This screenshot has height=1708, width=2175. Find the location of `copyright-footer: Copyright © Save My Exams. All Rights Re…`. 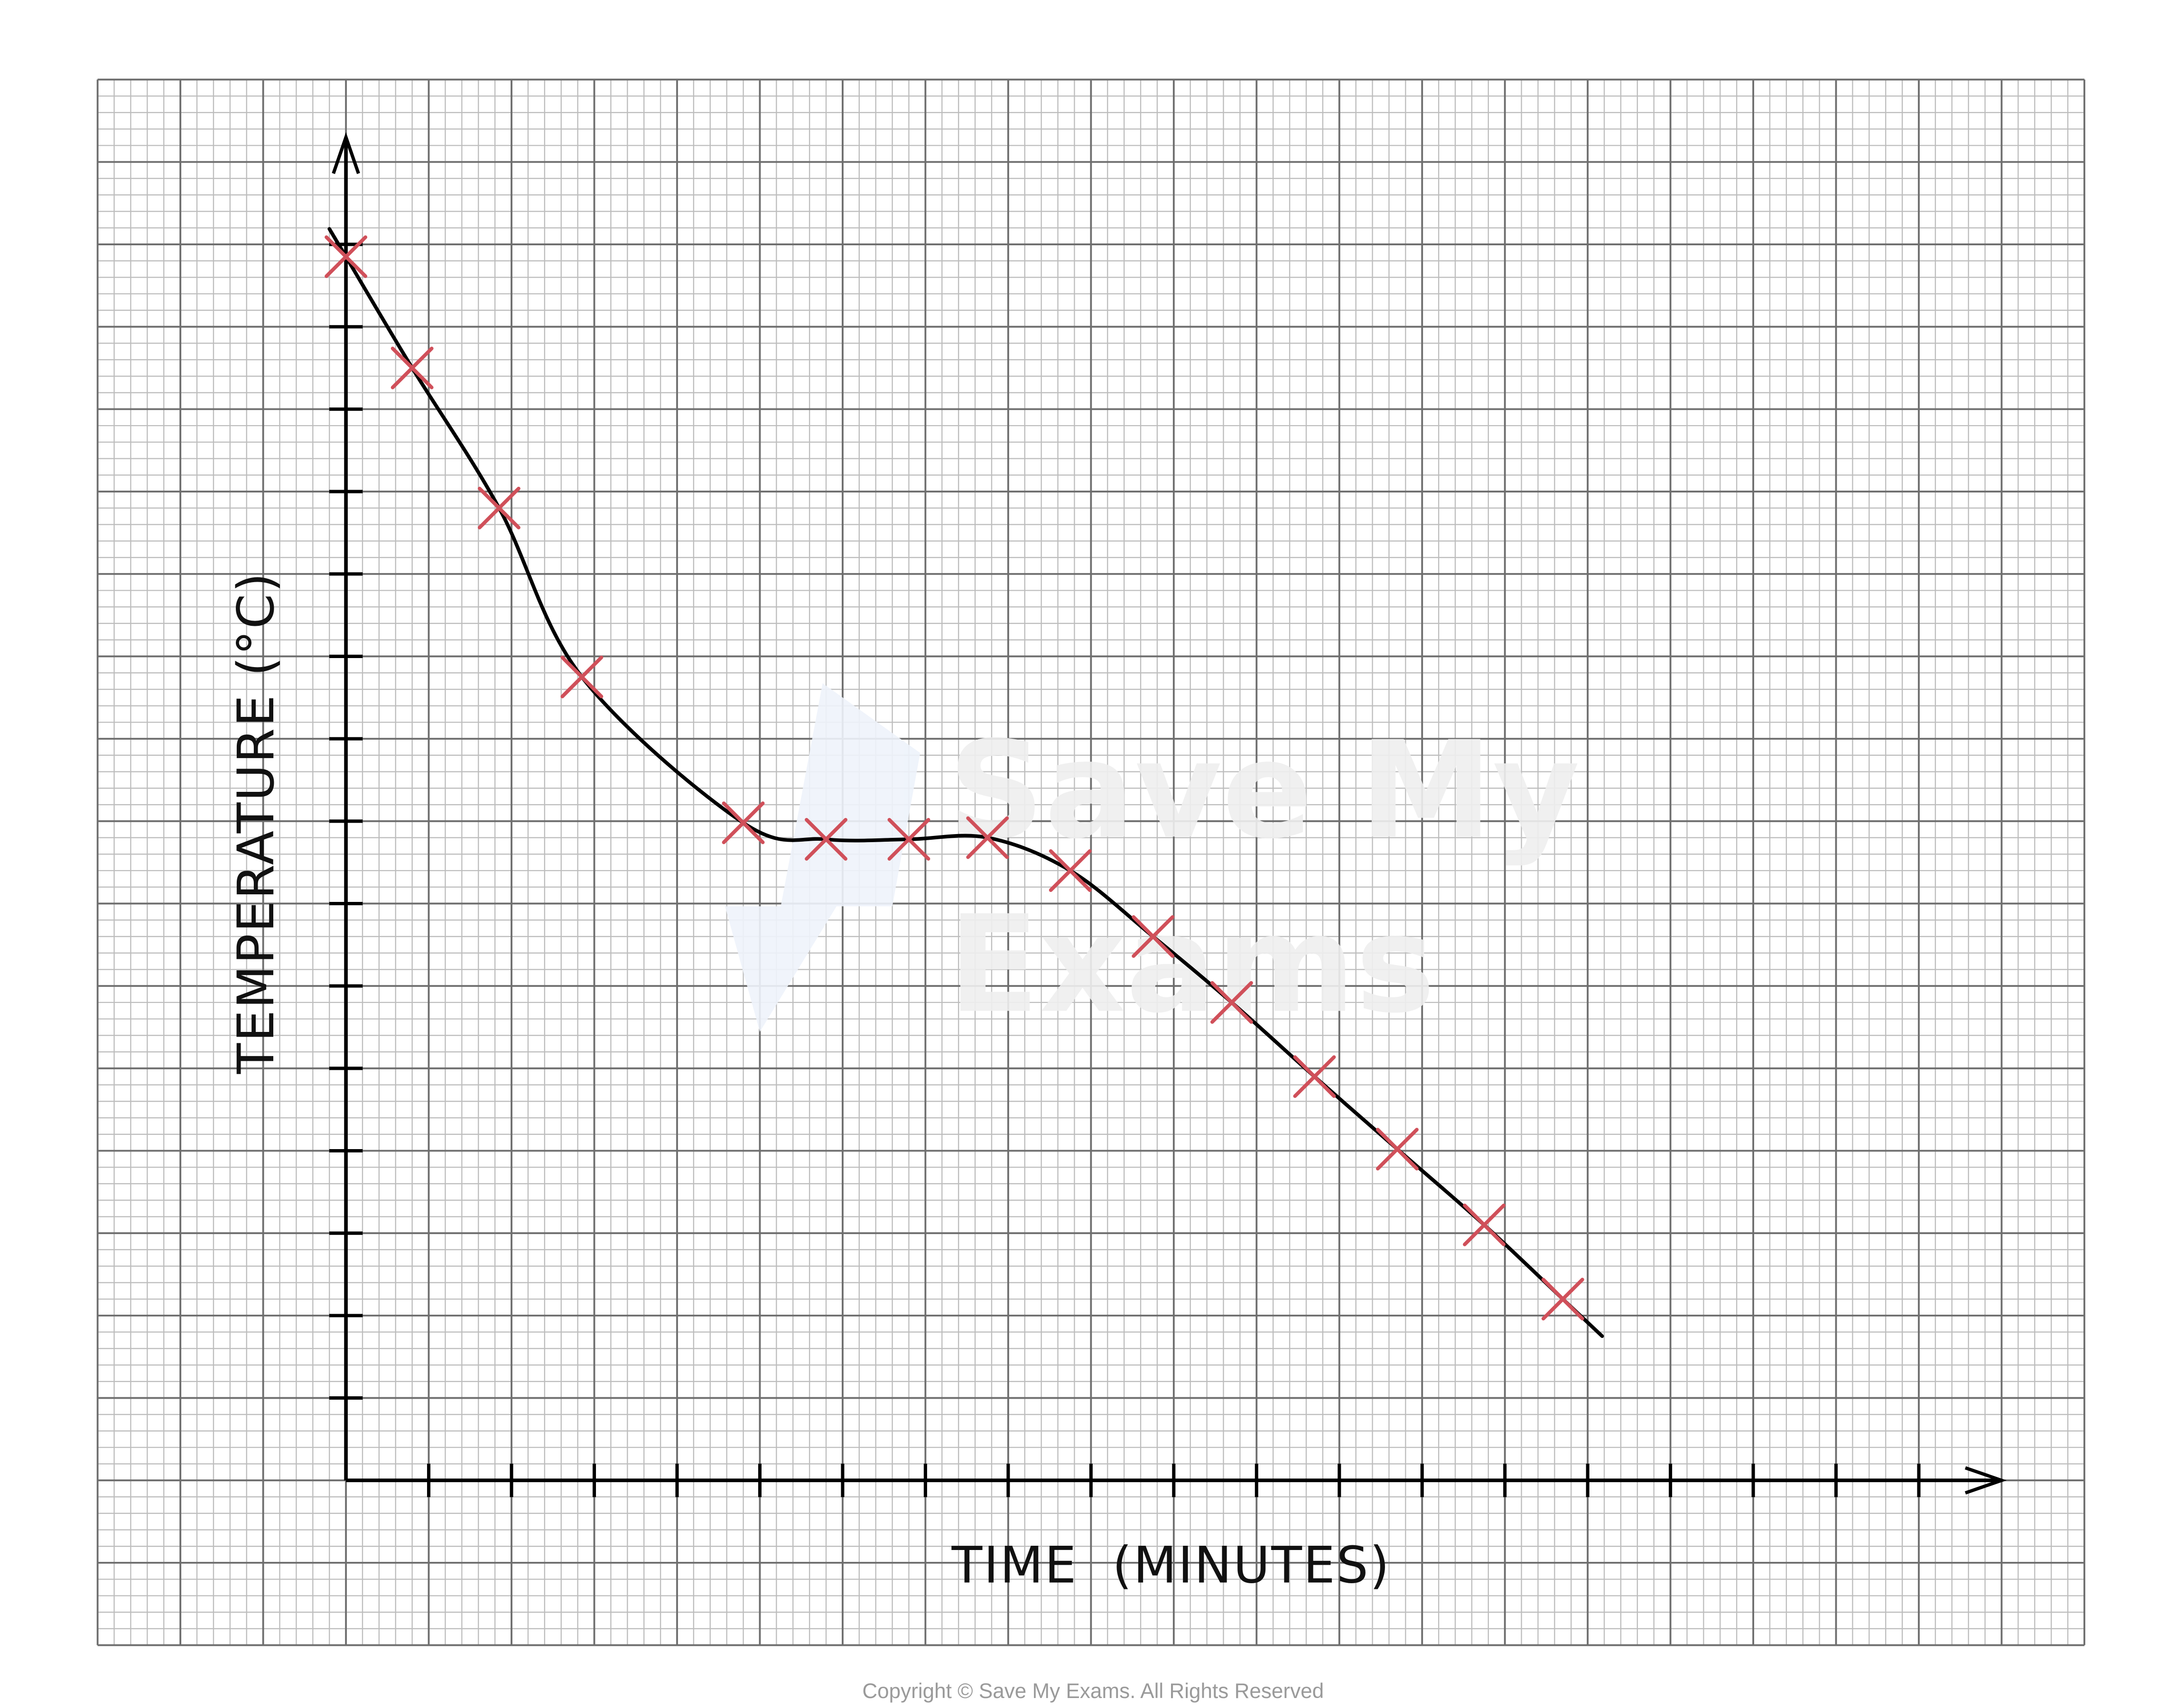

copyright-footer: Copyright © Save My Exams. All Rights Re… is located at coordinates (1093, 1692).